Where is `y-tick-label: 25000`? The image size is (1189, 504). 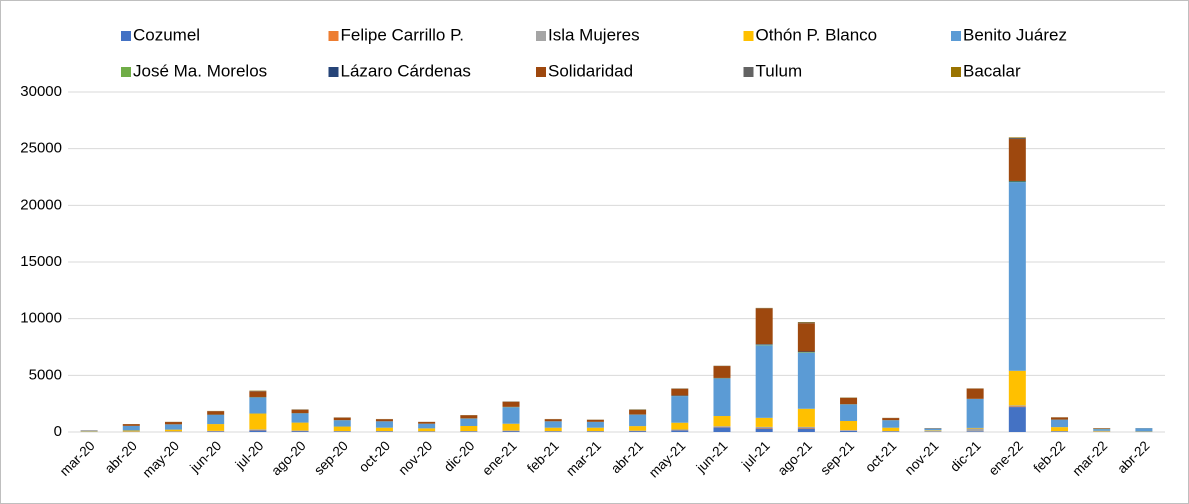 y-tick-label: 25000 is located at coordinates (41, 148).